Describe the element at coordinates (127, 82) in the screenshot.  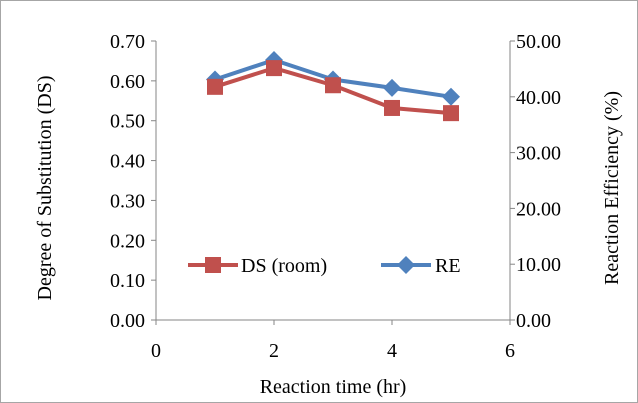
I see `y-tick-label: 0.60` at that location.